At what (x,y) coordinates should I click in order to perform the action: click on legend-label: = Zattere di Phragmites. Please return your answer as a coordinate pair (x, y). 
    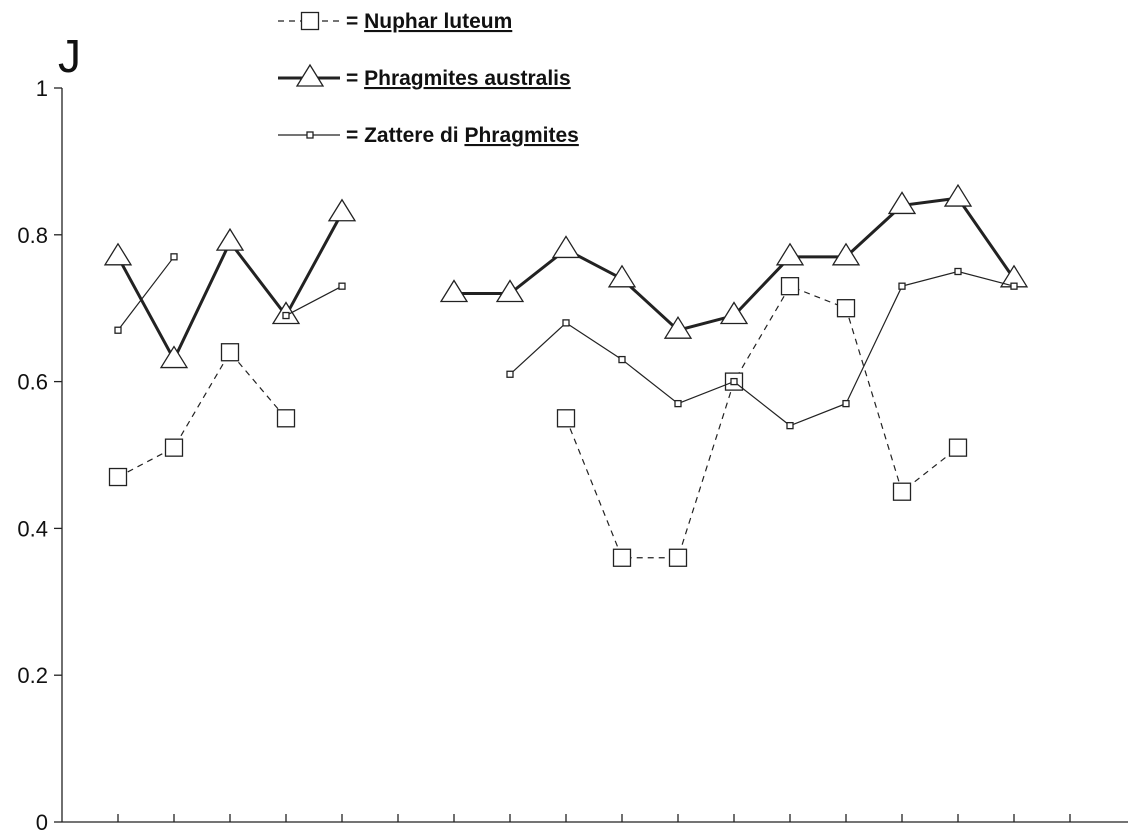
    Looking at the image, I should click on (462, 135).